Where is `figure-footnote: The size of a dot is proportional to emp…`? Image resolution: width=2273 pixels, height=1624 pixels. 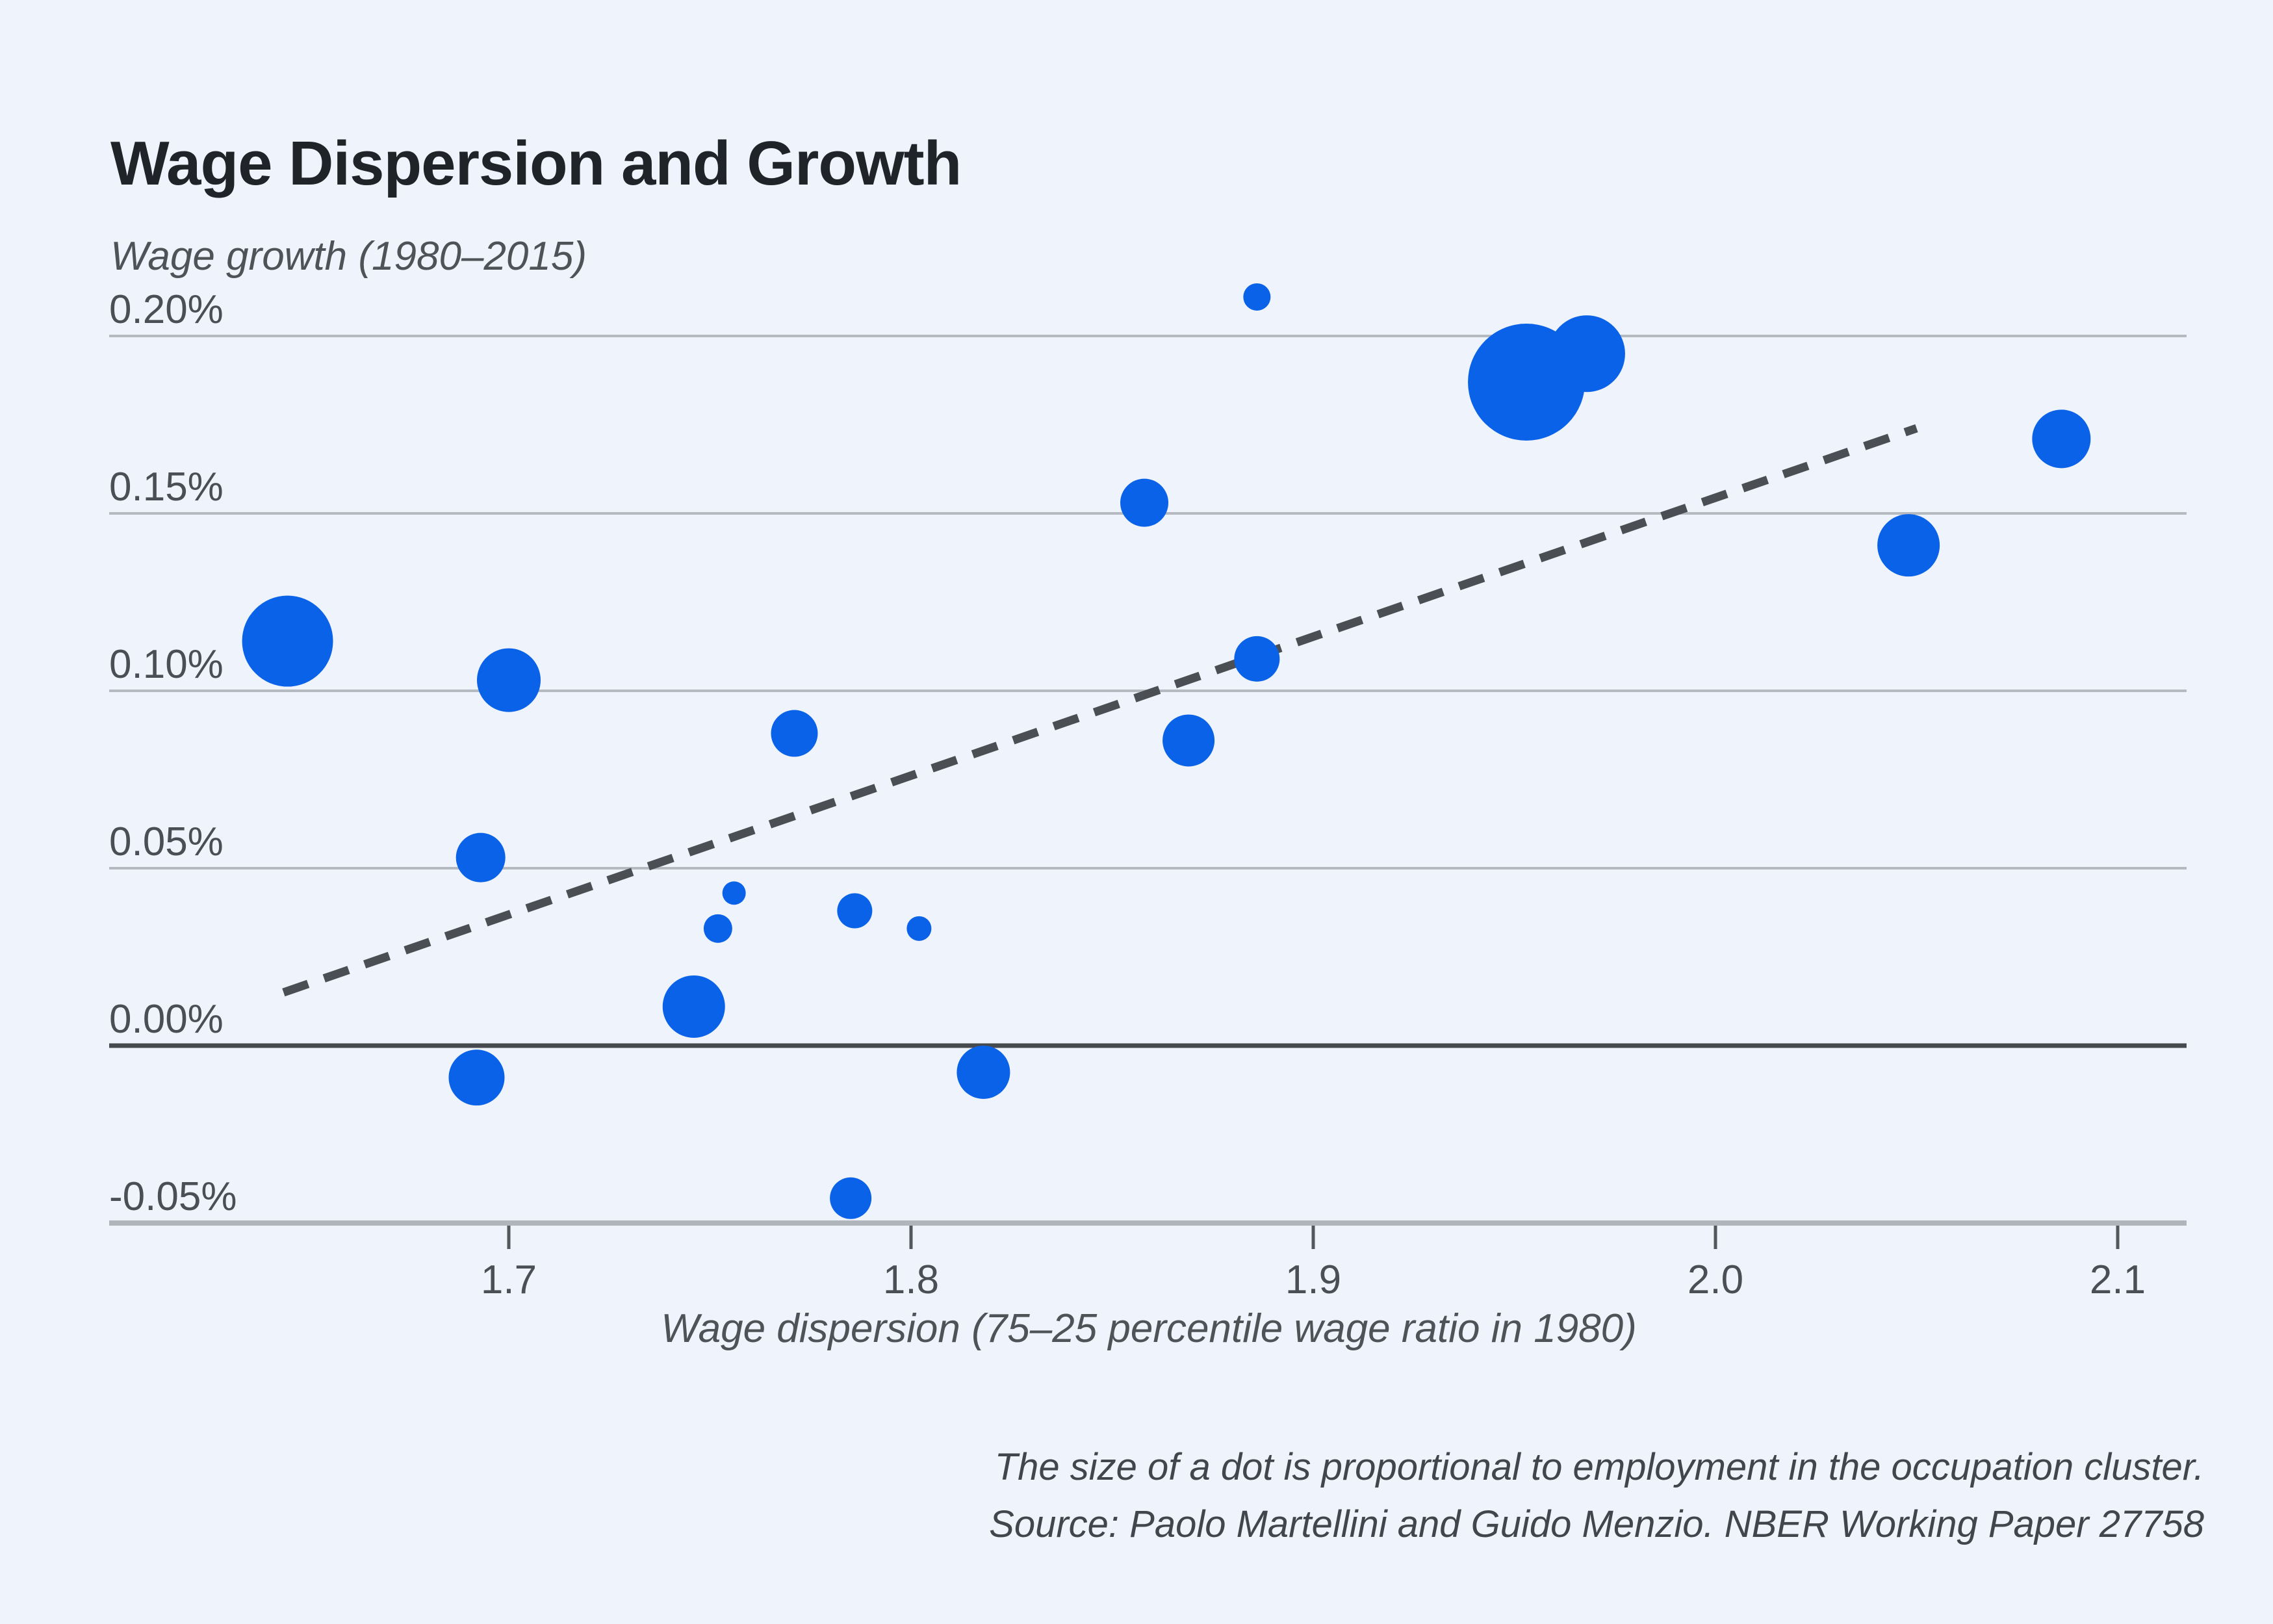
figure-footnote: The size of a dot is proportional to emp… is located at coordinates (1596, 1496).